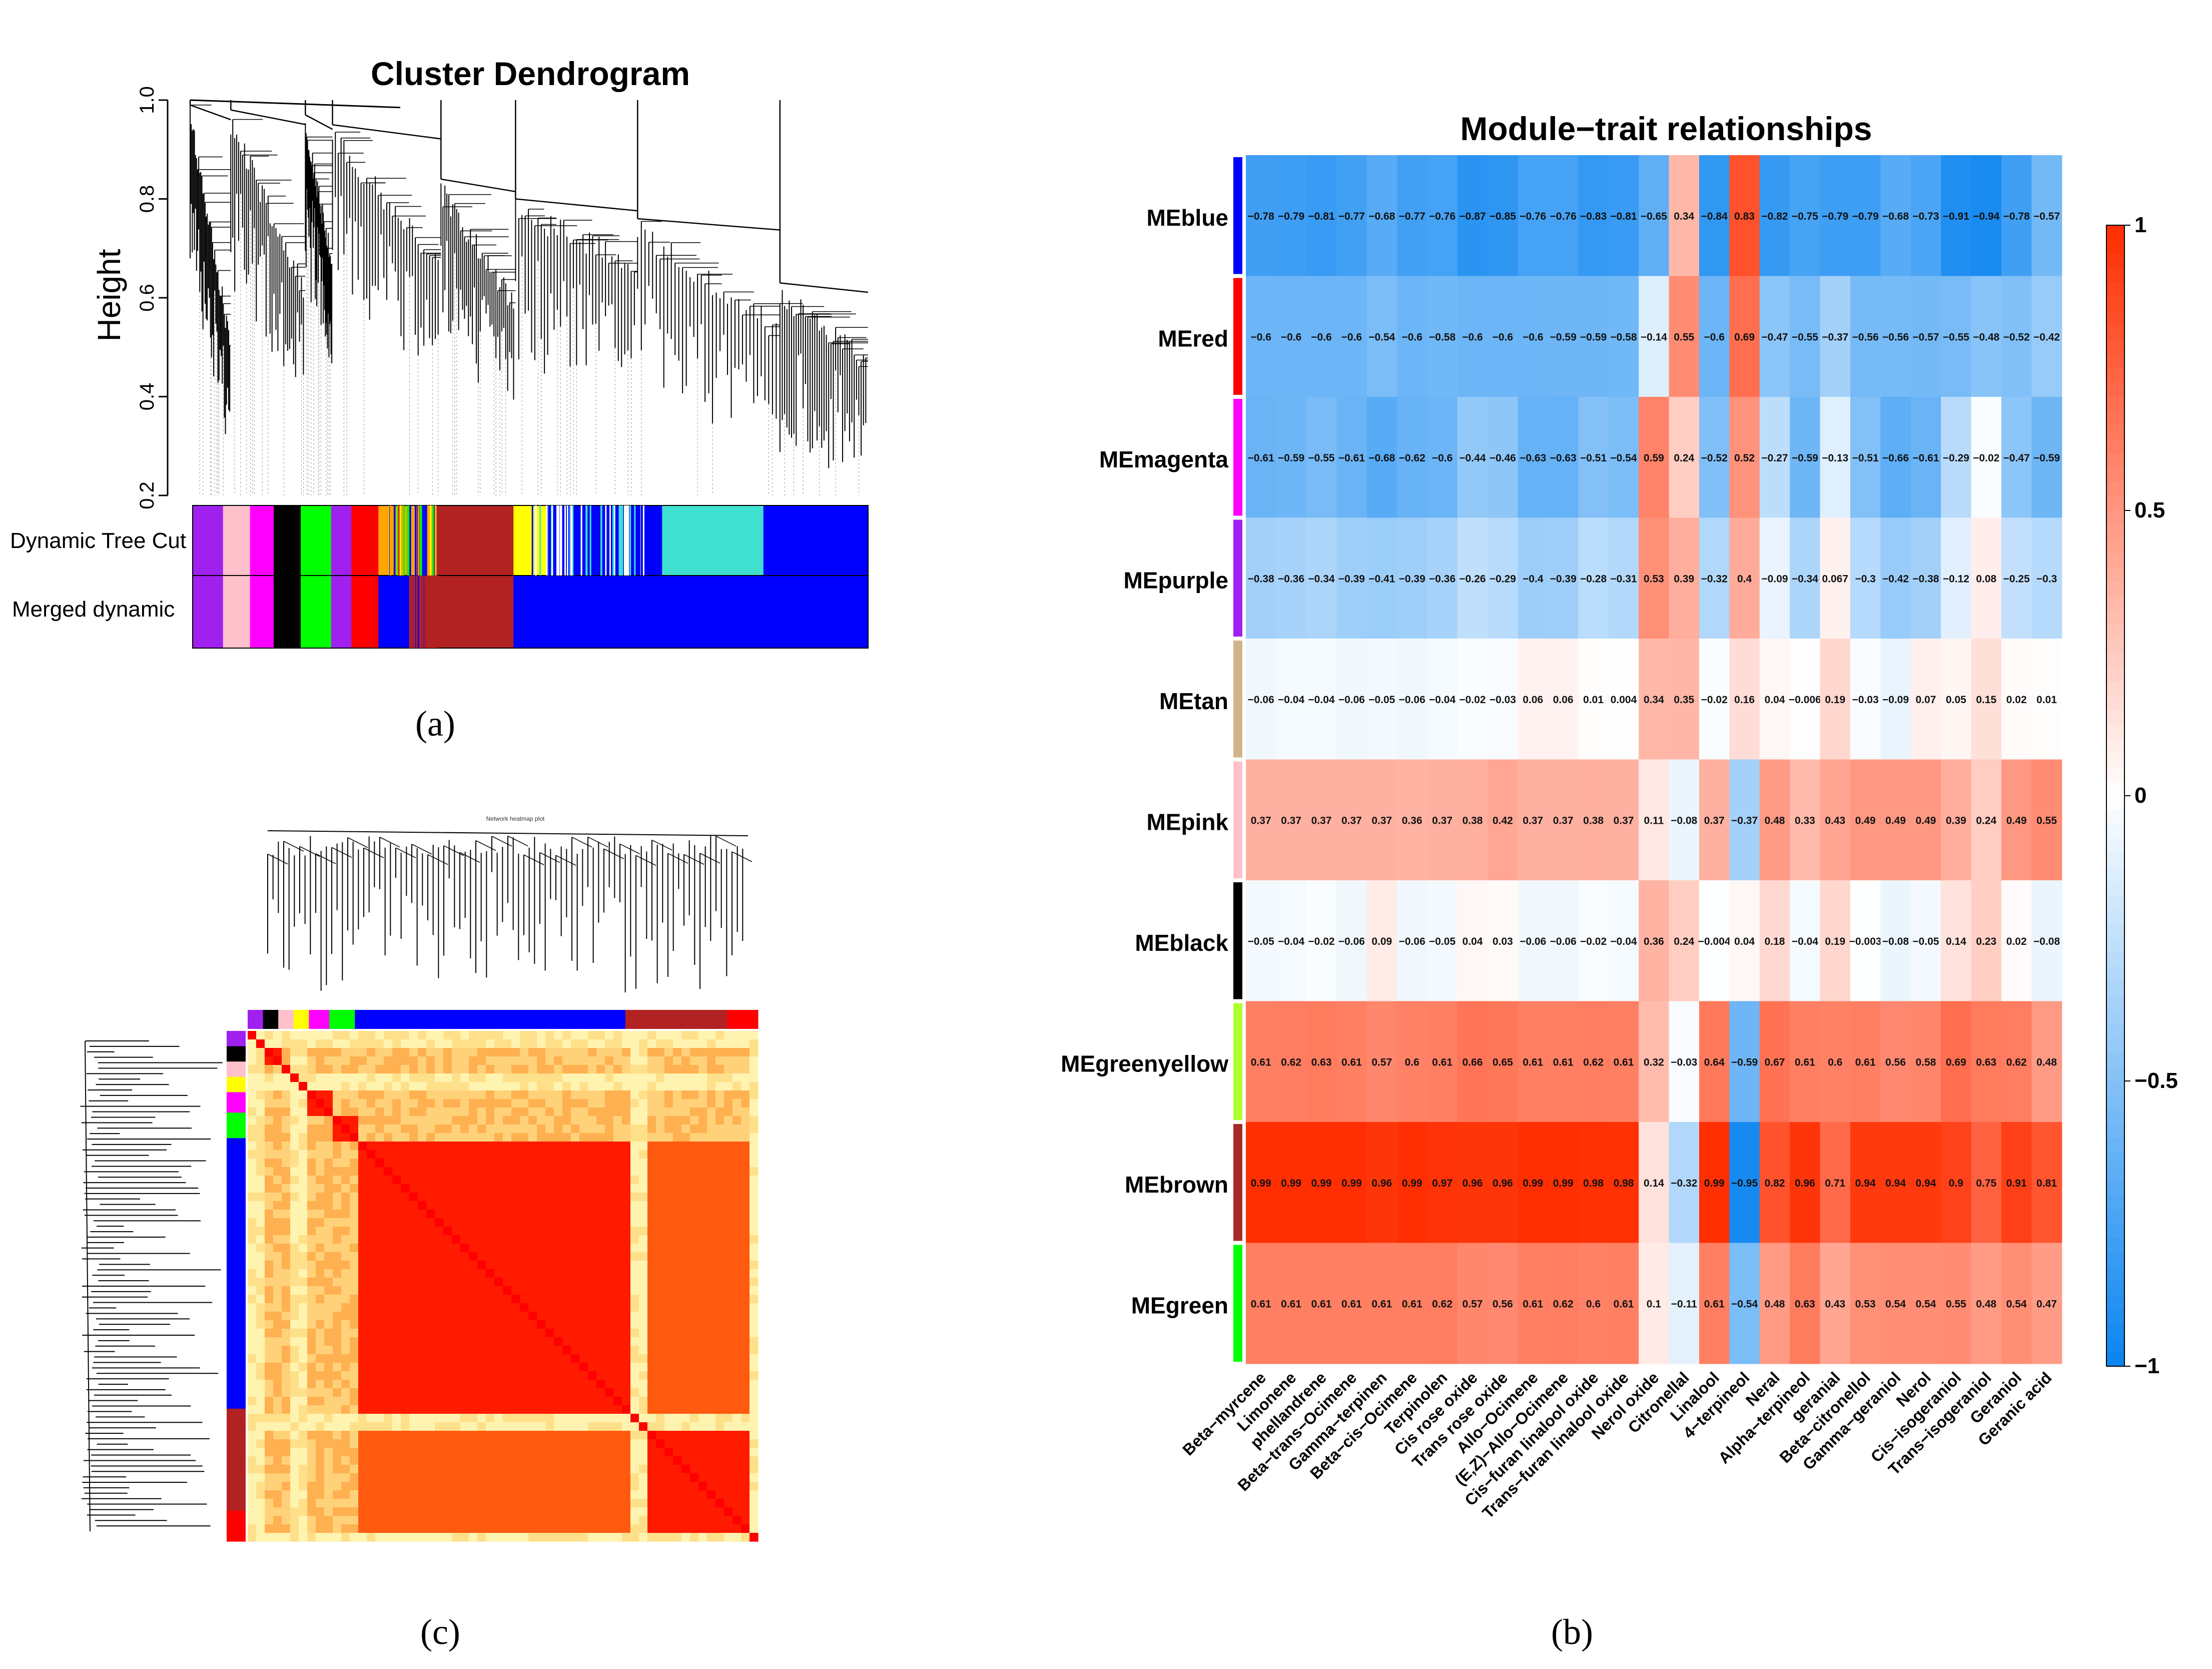 This screenshot has width=2212, height=1669. I want to click on cell-value: −0.04, so click(1321, 700).